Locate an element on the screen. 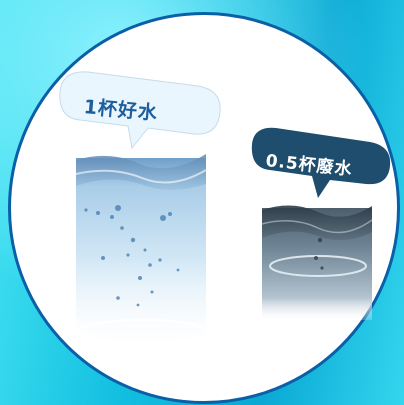  waste-water-bubble: 0.5杯廢水 is located at coordinates (325, 160).